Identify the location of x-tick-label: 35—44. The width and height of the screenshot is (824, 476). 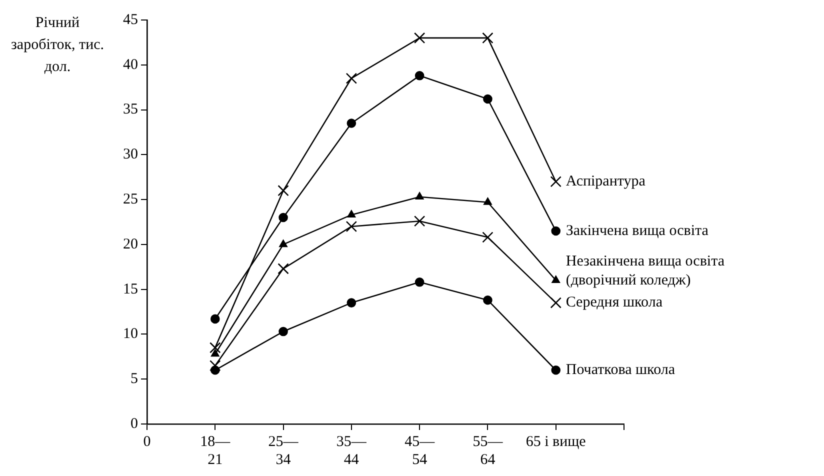
(352, 451).